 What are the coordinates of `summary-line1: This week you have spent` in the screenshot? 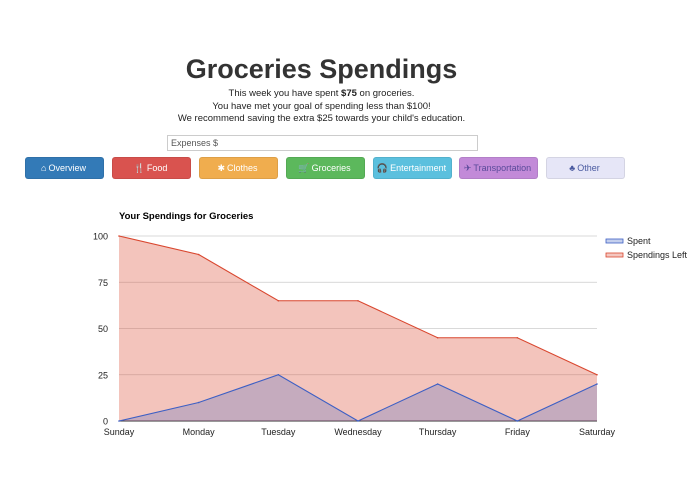 It's located at (285, 93).